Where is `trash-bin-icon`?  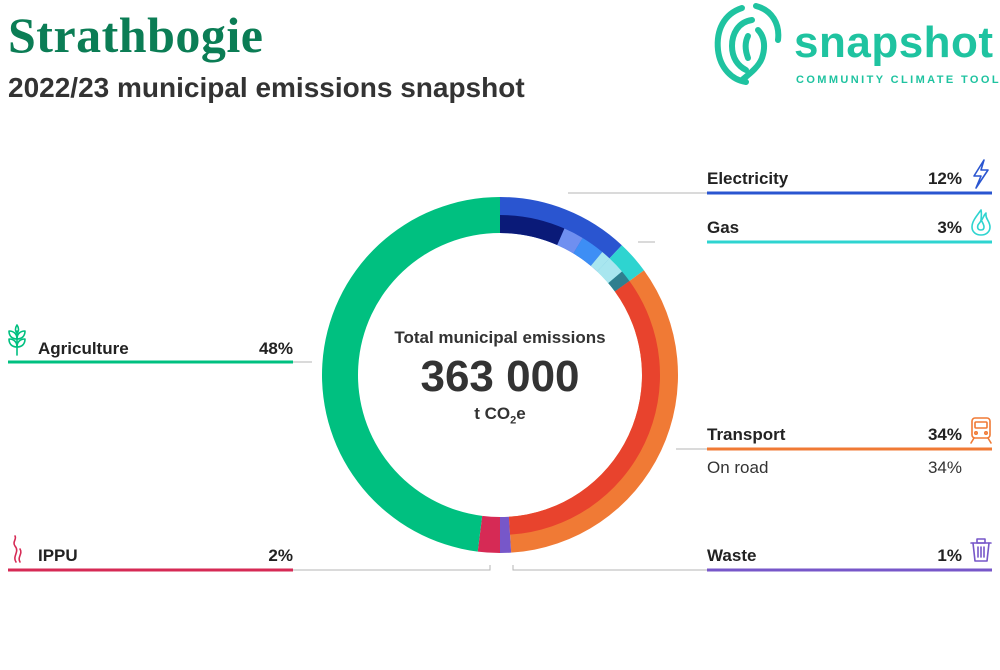
trash-bin-icon is located at coordinates (981, 550).